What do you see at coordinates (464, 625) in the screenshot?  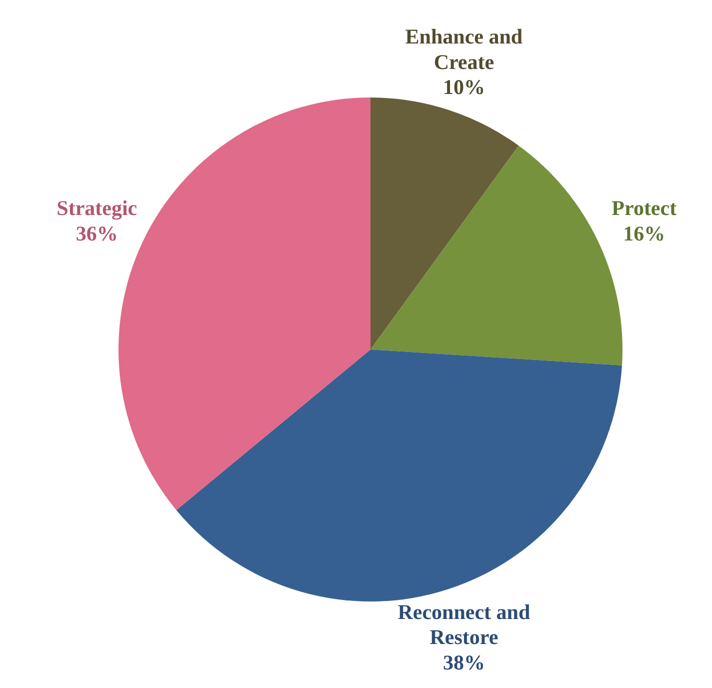 I see `slice-label: Reconnect and Restore` at bounding box center [464, 625].